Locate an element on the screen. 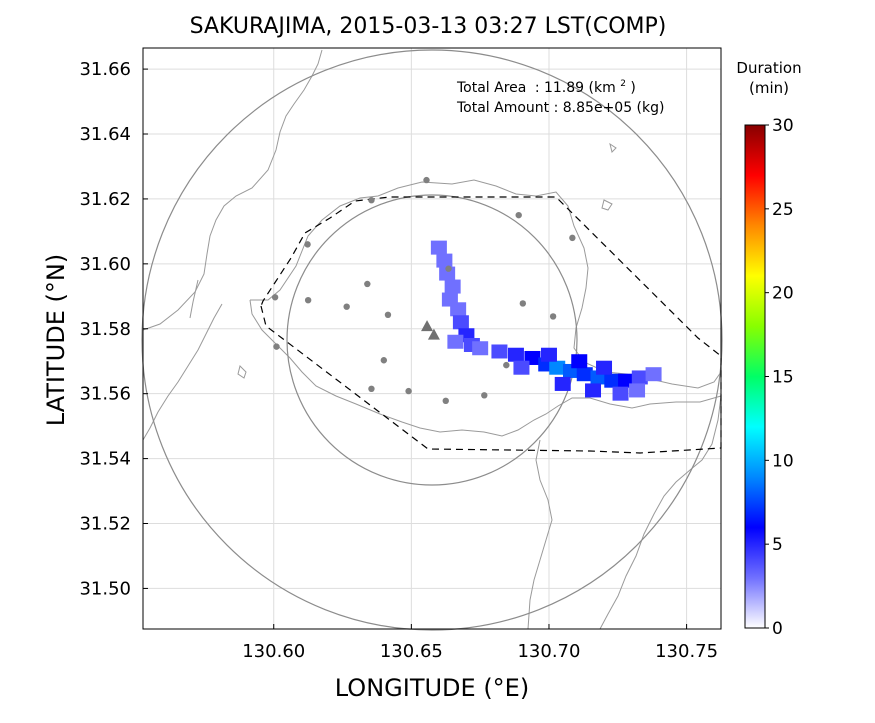 The height and width of the screenshot is (723, 875). y-tick-label: 31.56 is located at coordinates (105, 394).